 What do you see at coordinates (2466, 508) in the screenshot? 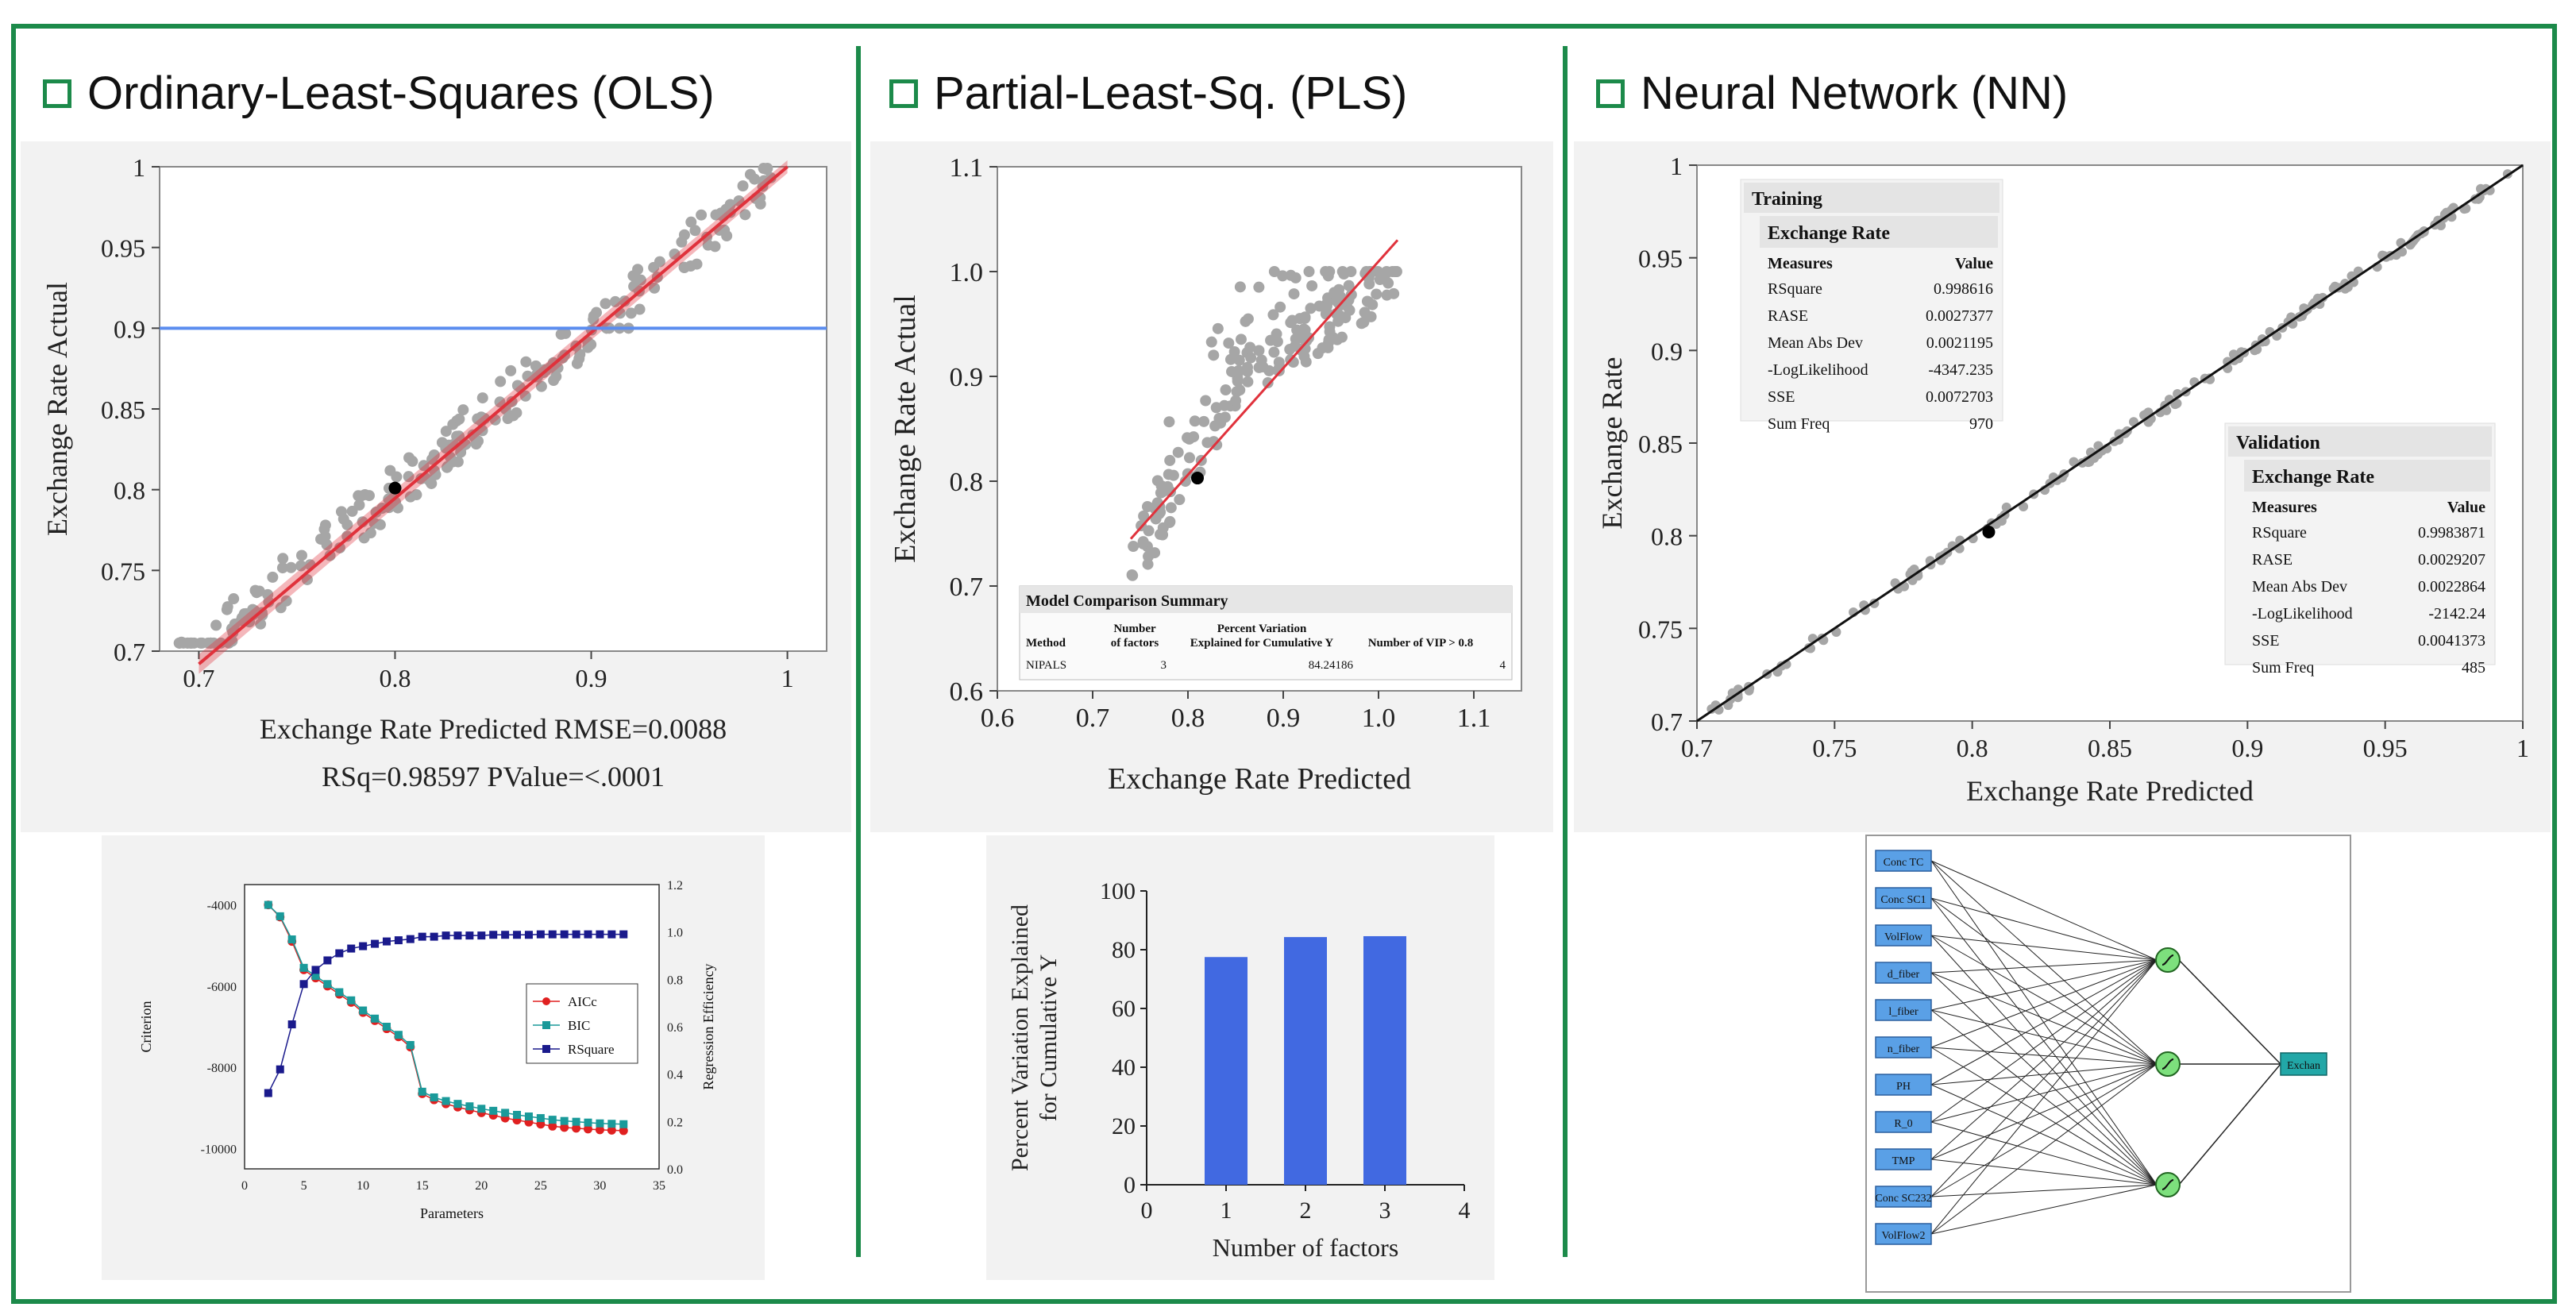
I see `validation-table-header: Value` at bounding box center [2466, 508].